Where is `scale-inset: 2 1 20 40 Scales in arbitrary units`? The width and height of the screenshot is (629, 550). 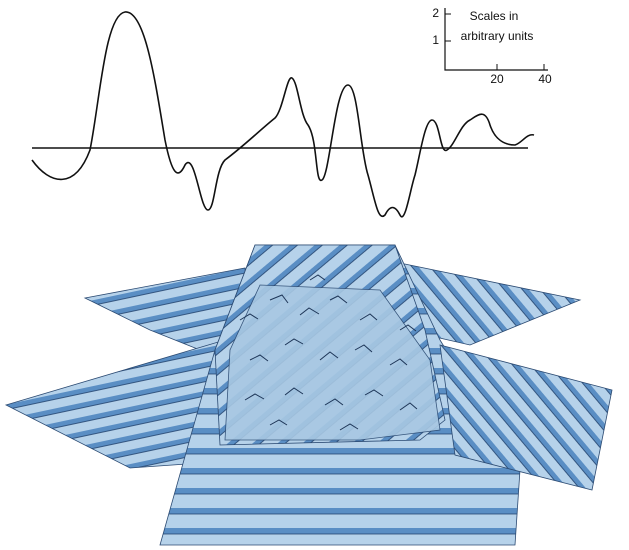 scale-inset: 2 1 20 40 Scales in arbitrary units is located at coordinates (492, 46).